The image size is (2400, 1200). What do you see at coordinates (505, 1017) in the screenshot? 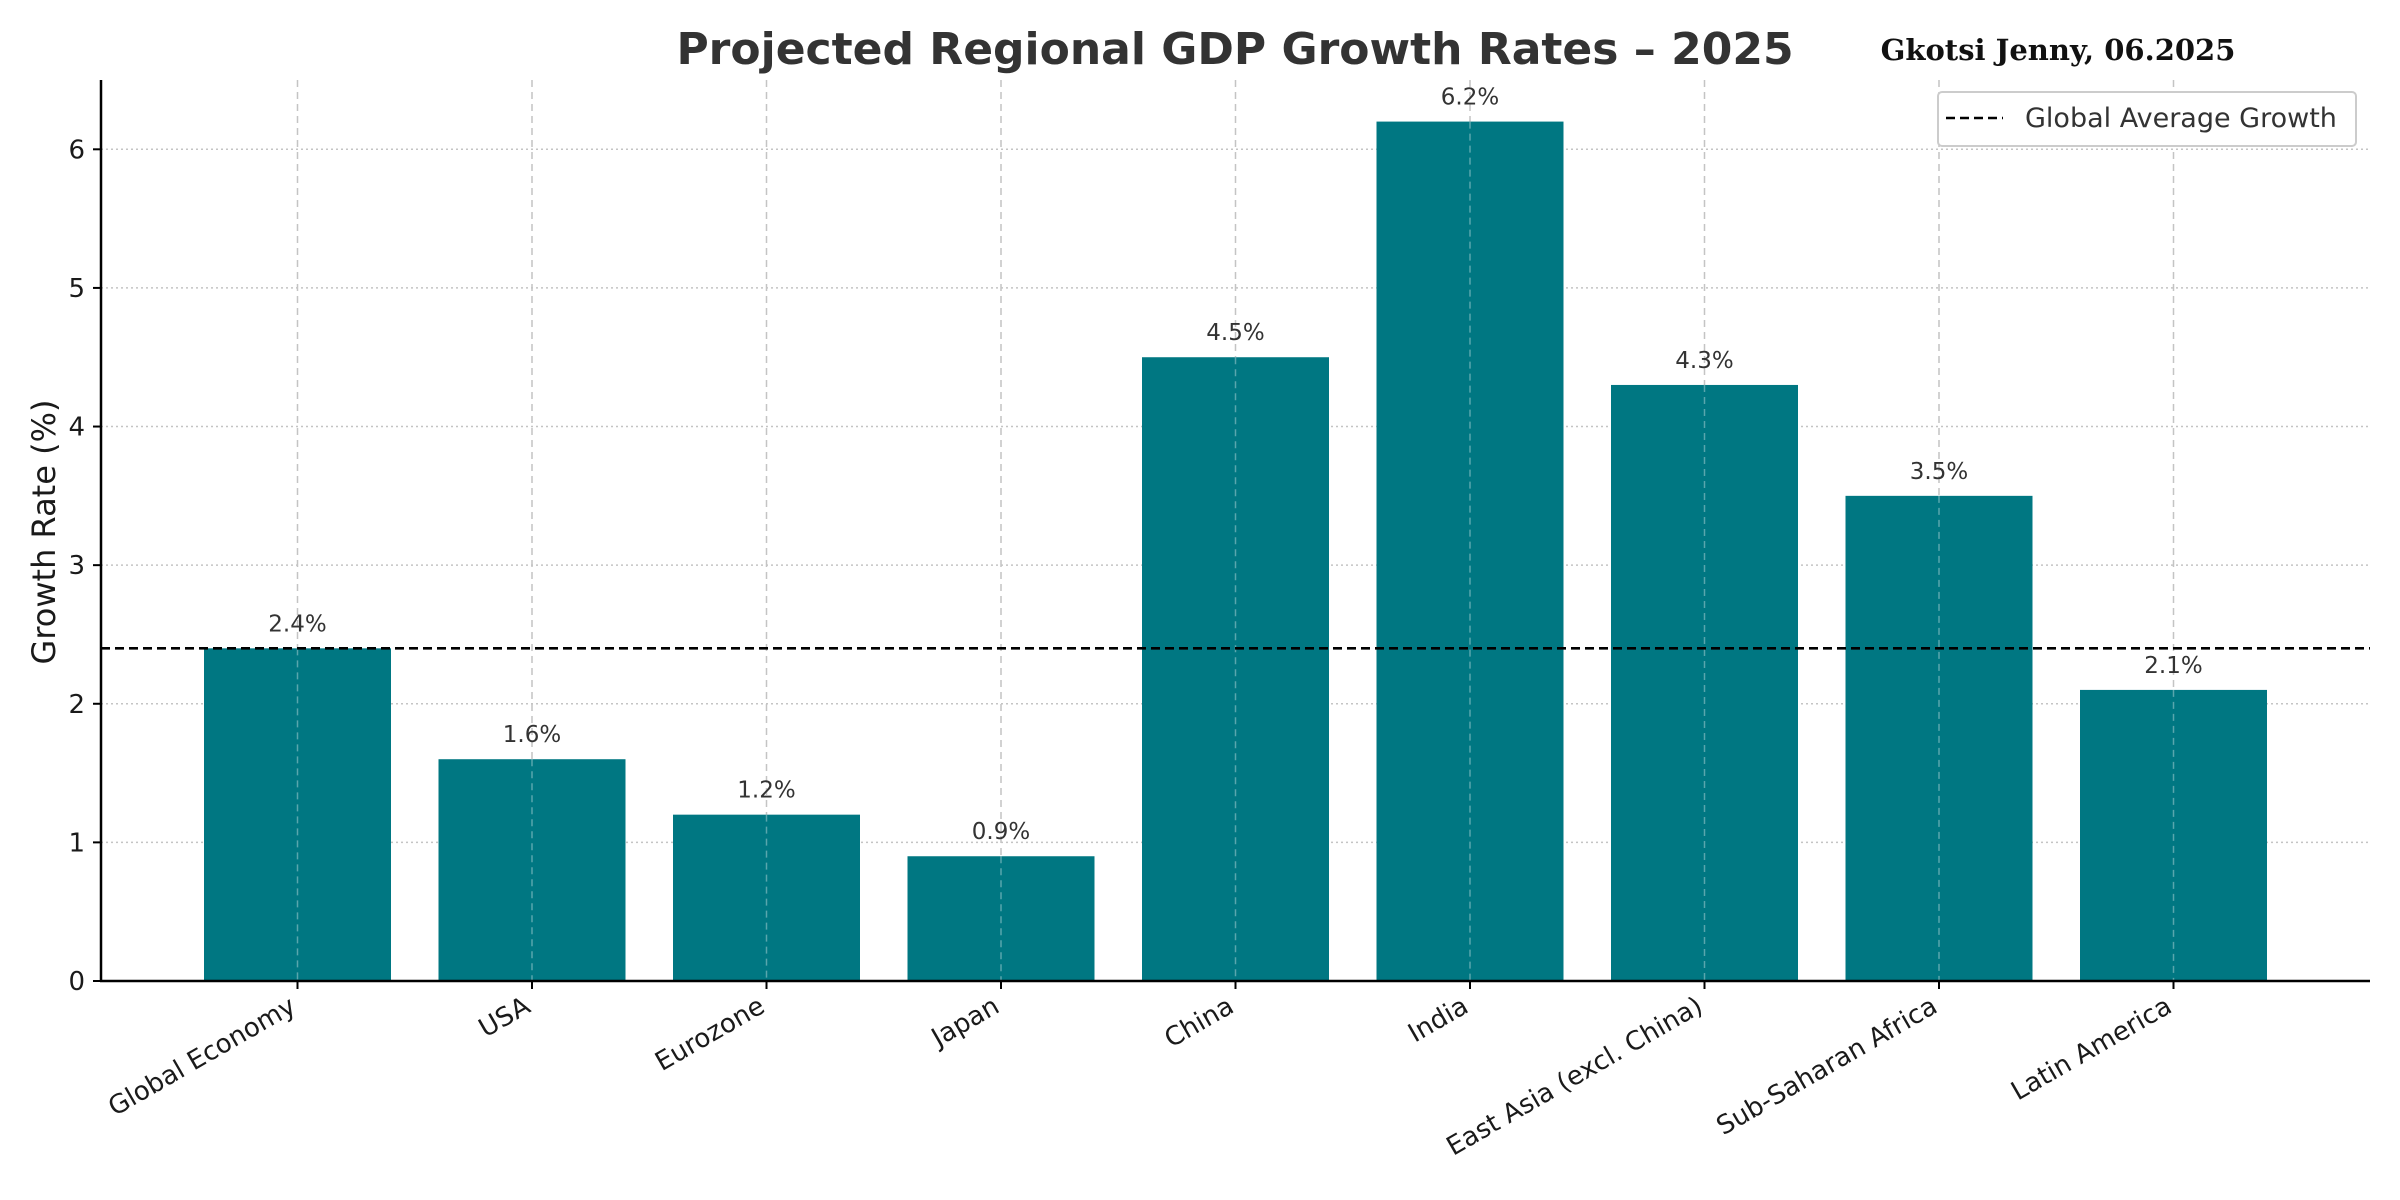
I see `x-tick-label-1: USA` at bounding box center [505, 1017].